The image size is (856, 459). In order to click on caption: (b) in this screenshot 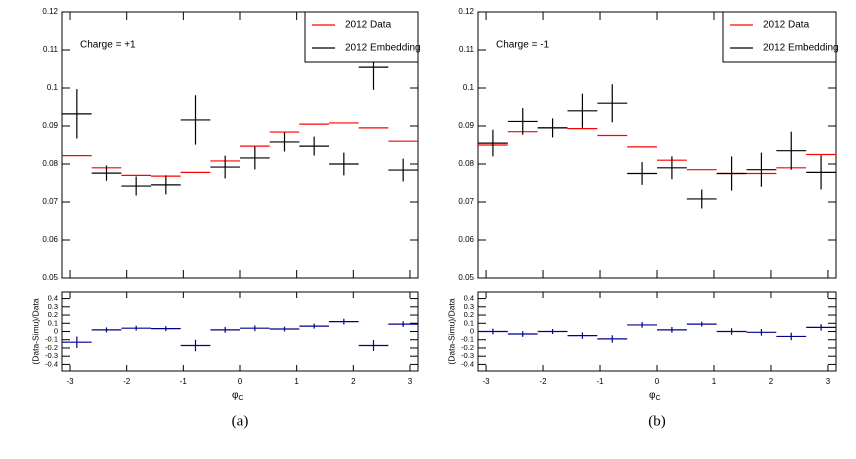, I will do `click(657, 421)`.